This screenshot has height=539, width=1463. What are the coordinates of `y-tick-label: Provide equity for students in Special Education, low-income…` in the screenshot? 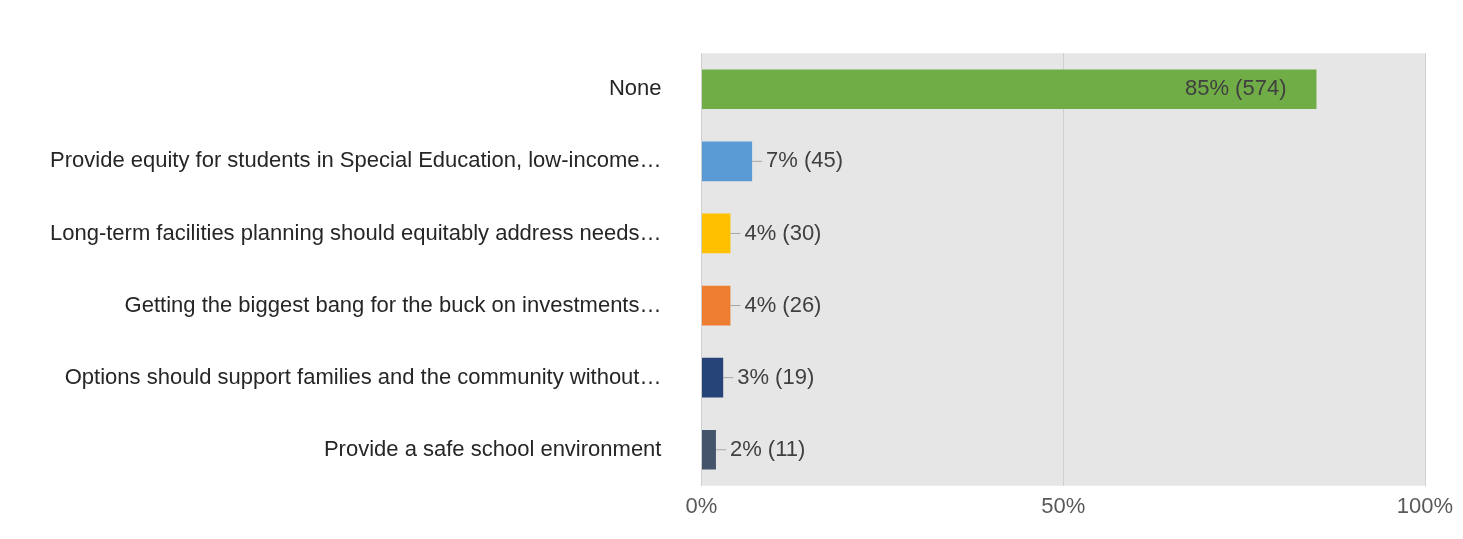 It's located at (356, 160).